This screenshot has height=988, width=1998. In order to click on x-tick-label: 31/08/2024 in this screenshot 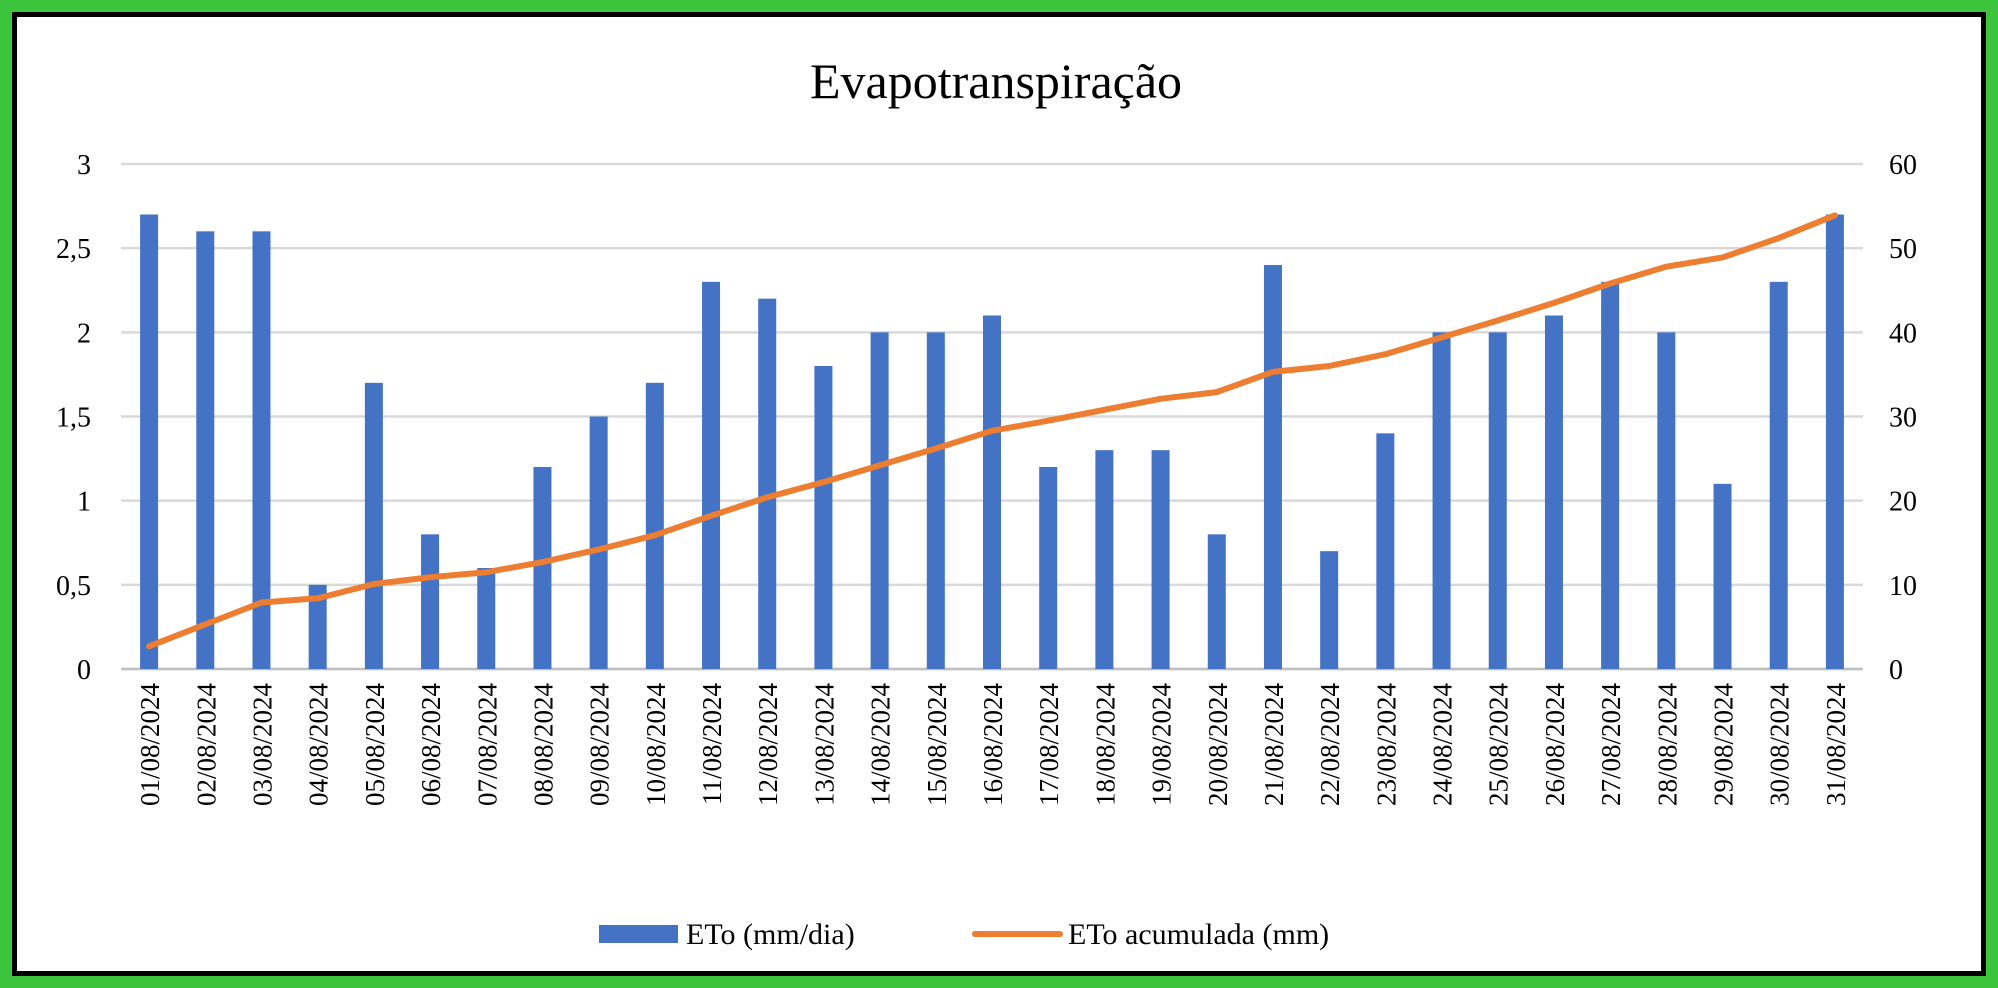, I will do `click(1836, 745)`.